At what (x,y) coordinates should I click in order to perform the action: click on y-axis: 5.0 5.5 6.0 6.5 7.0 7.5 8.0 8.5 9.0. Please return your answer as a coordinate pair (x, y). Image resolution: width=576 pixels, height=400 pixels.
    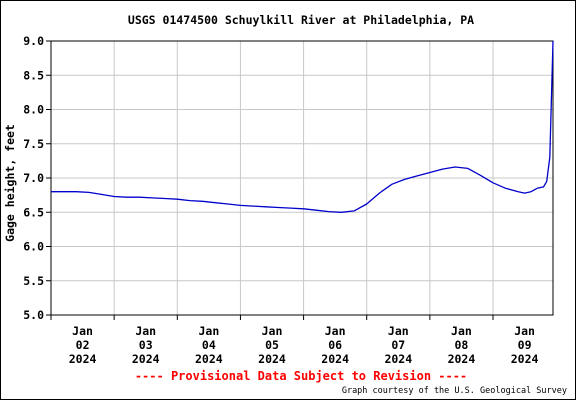
    Looking at the image, I should click on (37, 178).